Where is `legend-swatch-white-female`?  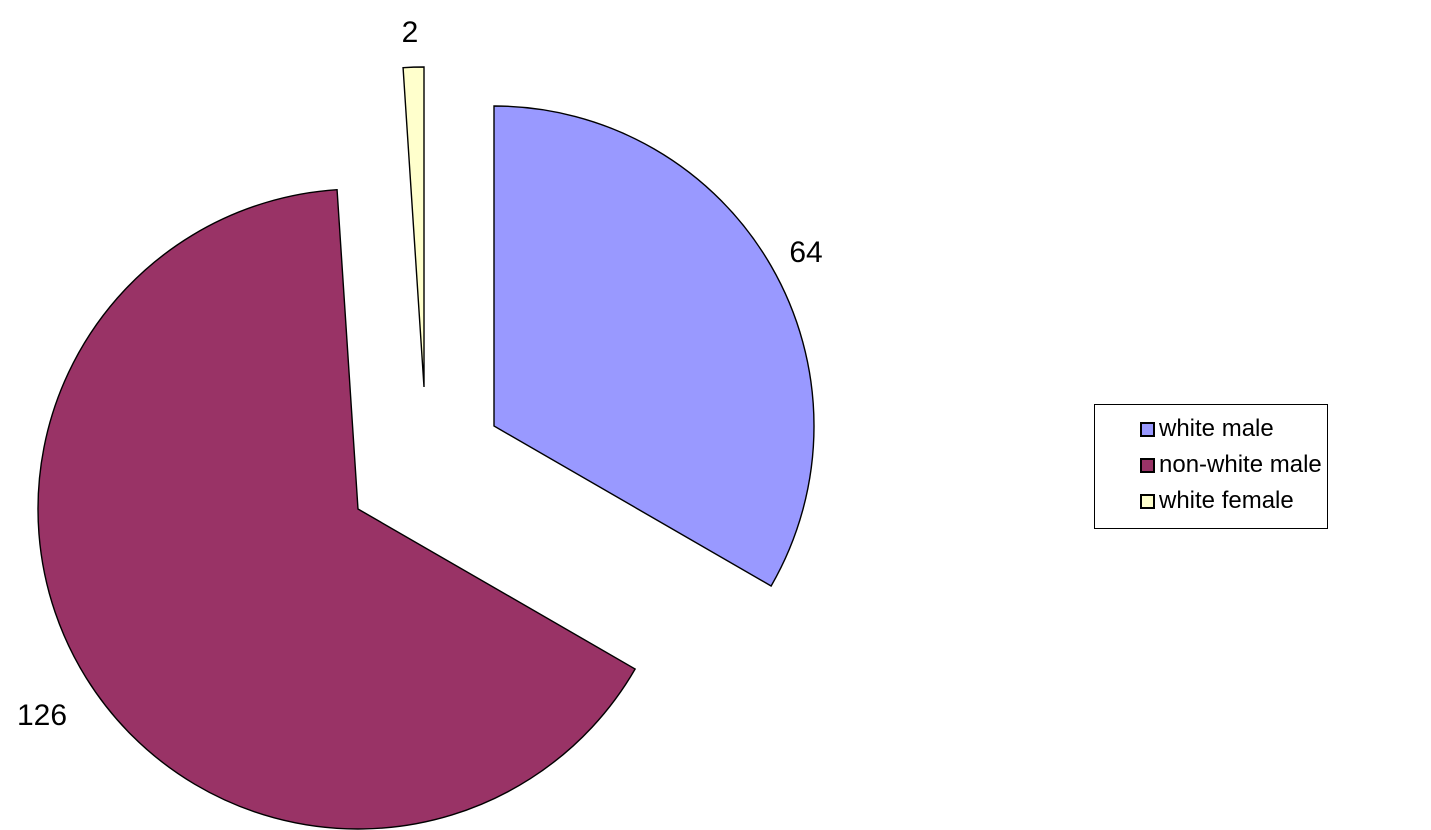 legend-swatch-white-female is located at coordinates (1147, 501).